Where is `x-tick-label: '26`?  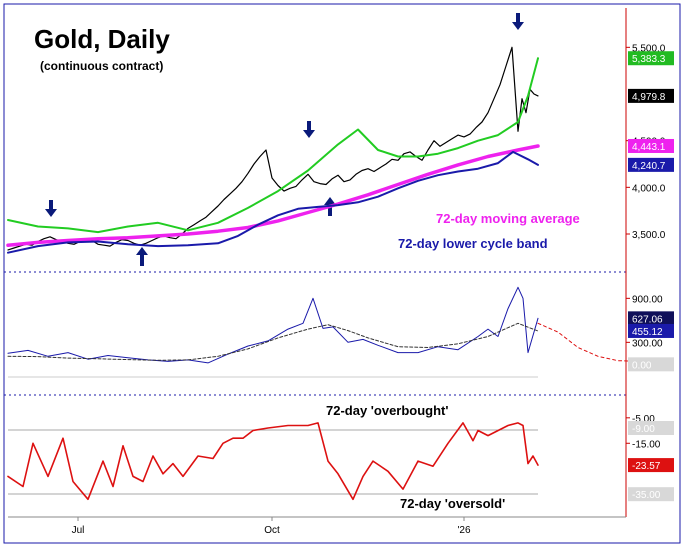
x-tick-label: '26 is located at coordinates (463, 530).